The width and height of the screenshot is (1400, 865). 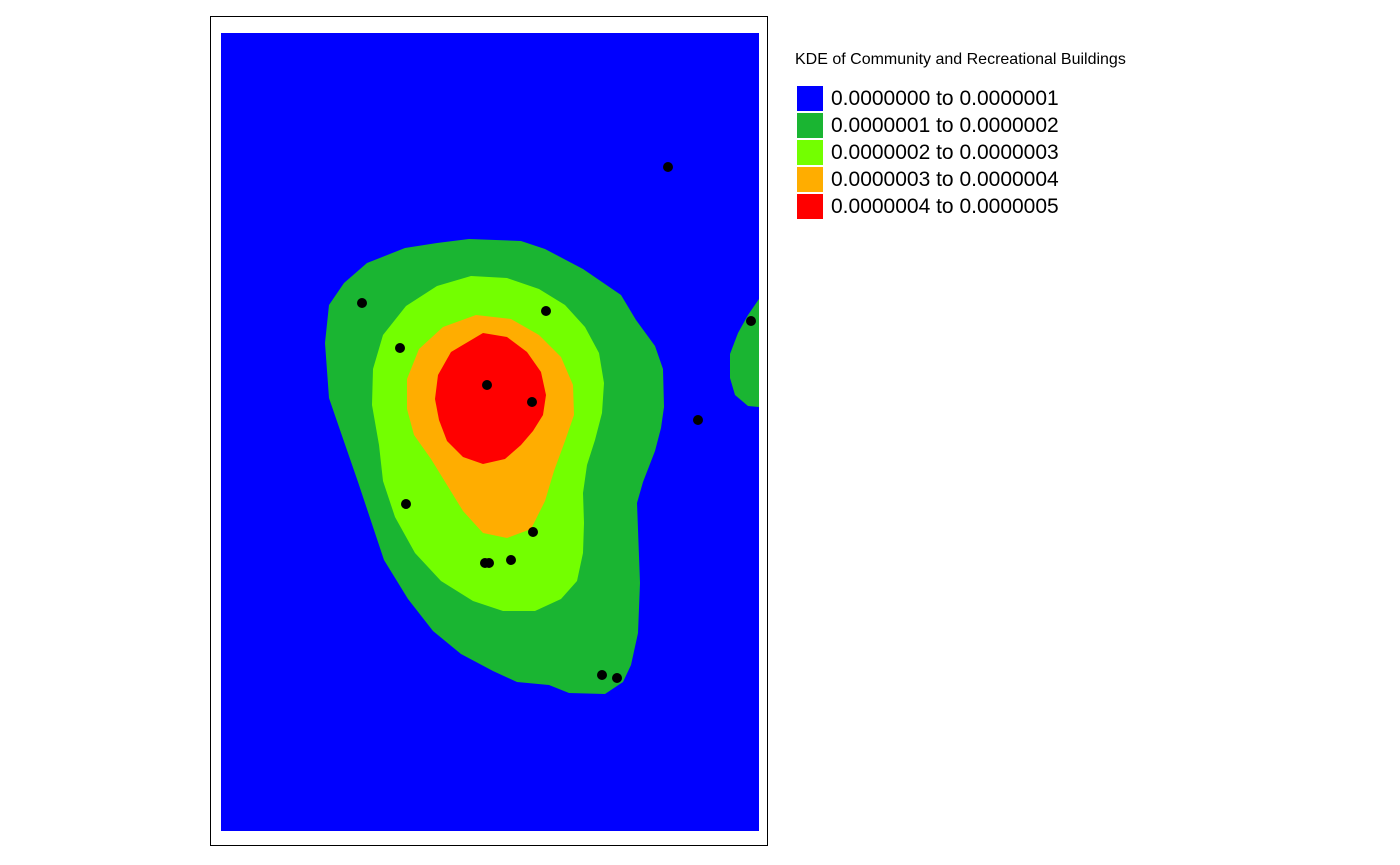 I want to click on legend-label: 0.0000003 to 0.0000004, so click(x=945, y=179).